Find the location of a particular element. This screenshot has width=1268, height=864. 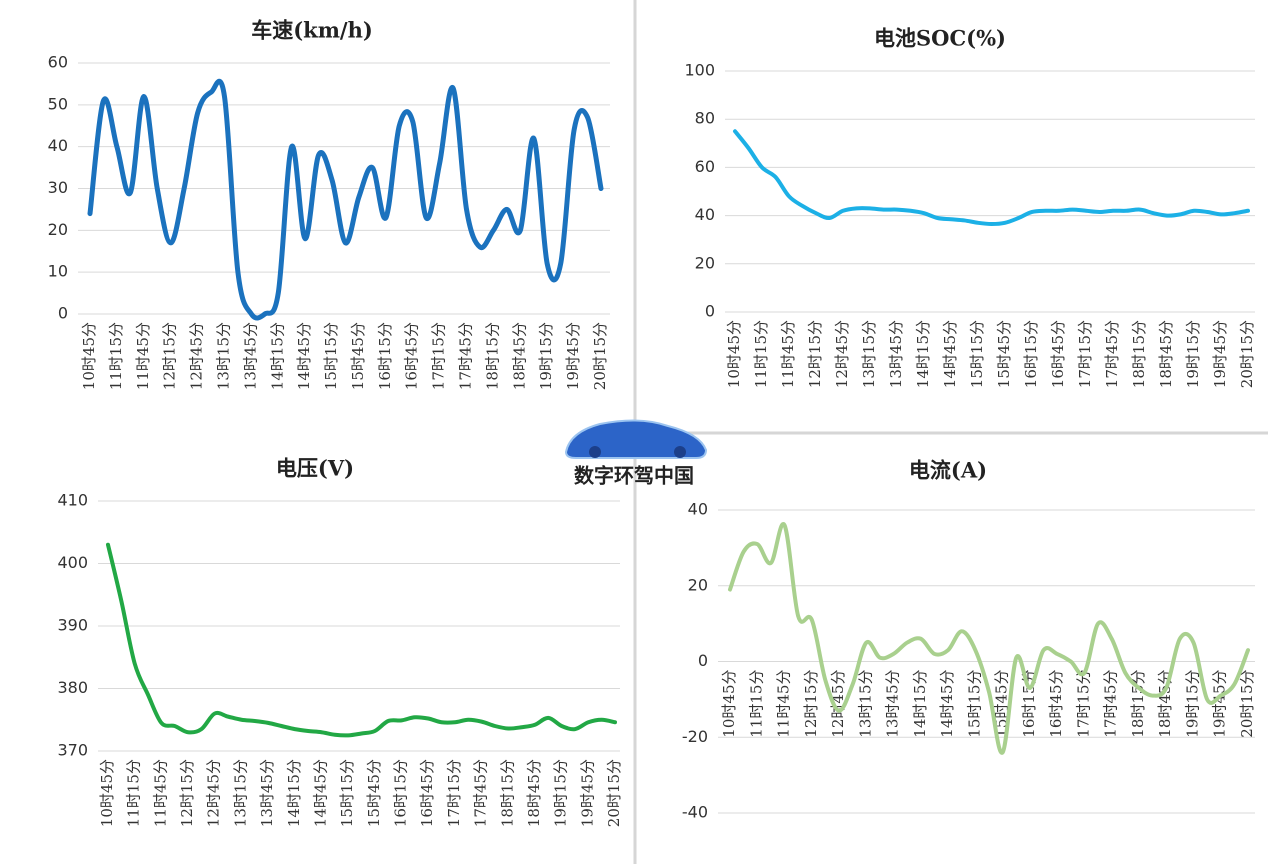

y-tick-label: 400 is located at coordinates (72, 562).